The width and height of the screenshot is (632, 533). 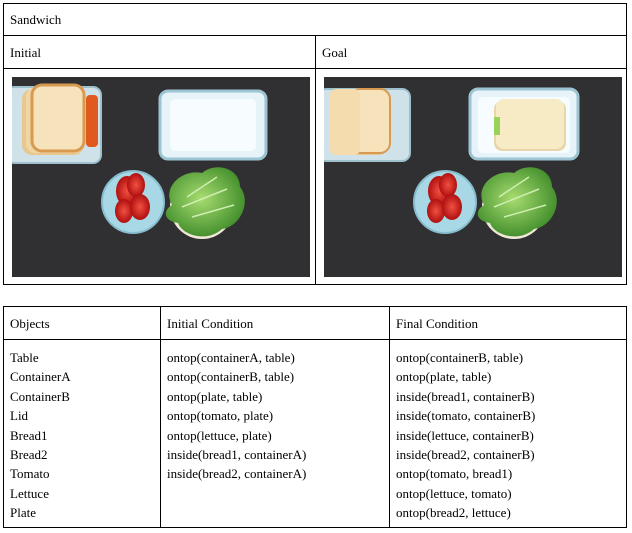 I want to click on initial-condition-item: inside(bread2, containerA), so click(x=237, y=474).